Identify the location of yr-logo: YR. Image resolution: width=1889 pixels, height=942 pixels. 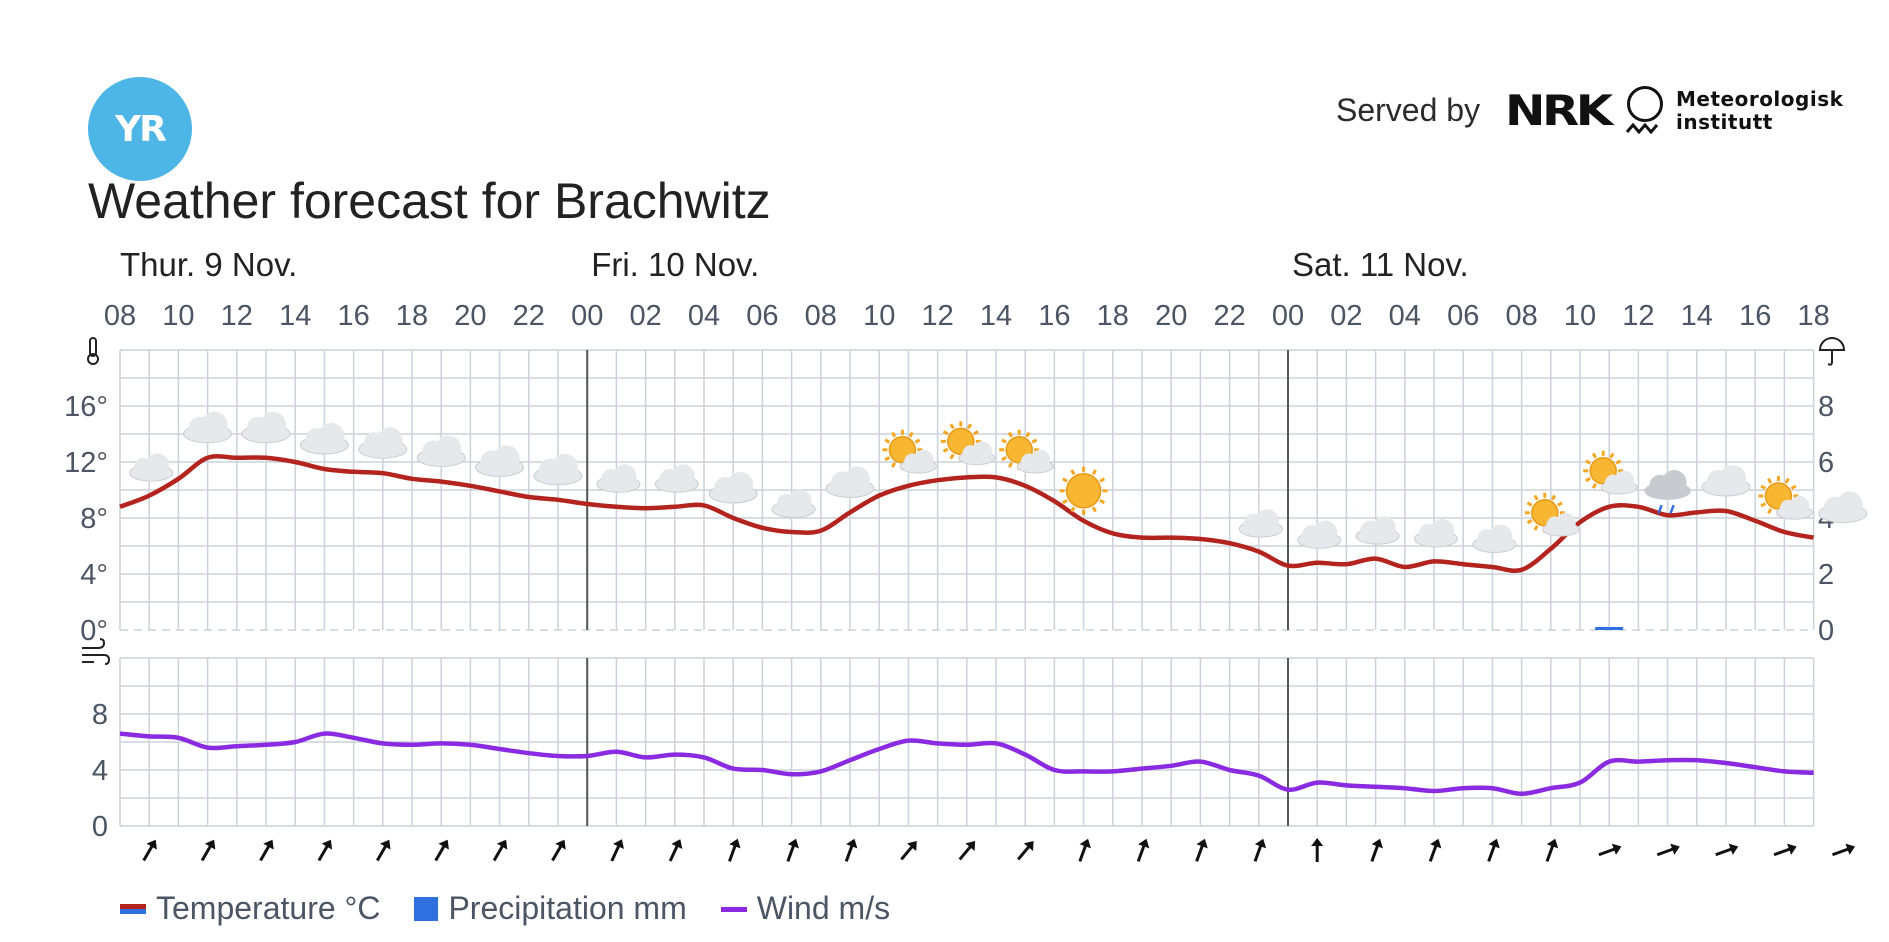
(140, 129).